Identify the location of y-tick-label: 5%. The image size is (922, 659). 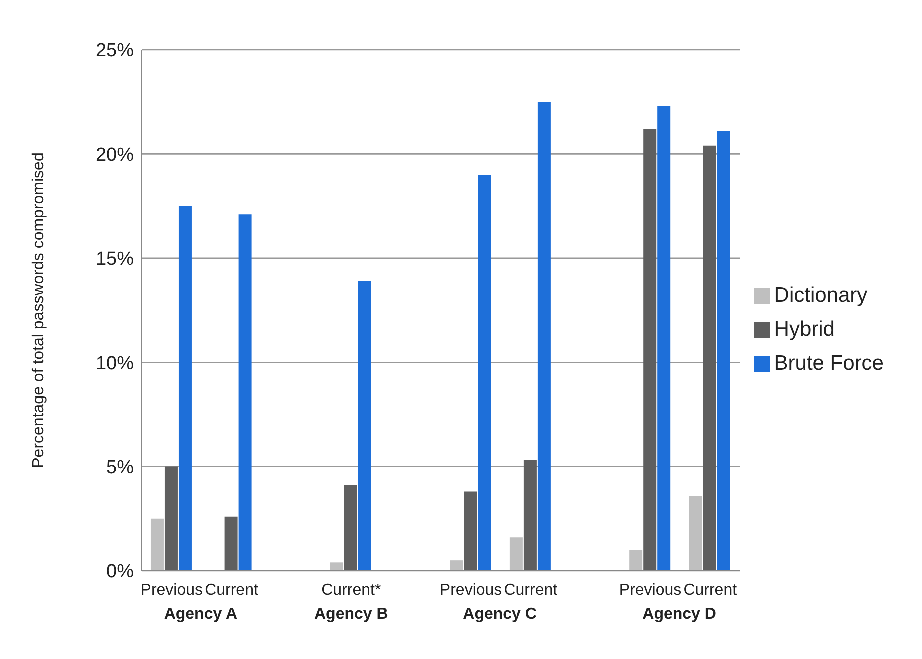
(120, 468).